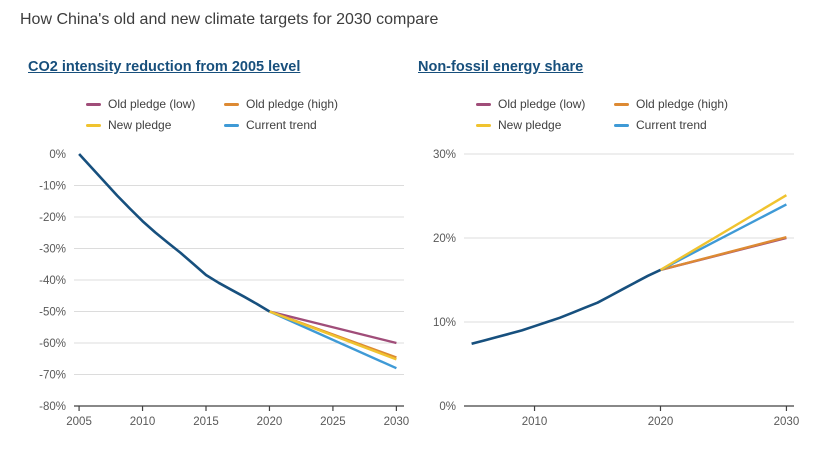 Image resolution: width=820 pixels, height=471 pixels. I want to click on series-old-pledge-high, so click(723, 254).